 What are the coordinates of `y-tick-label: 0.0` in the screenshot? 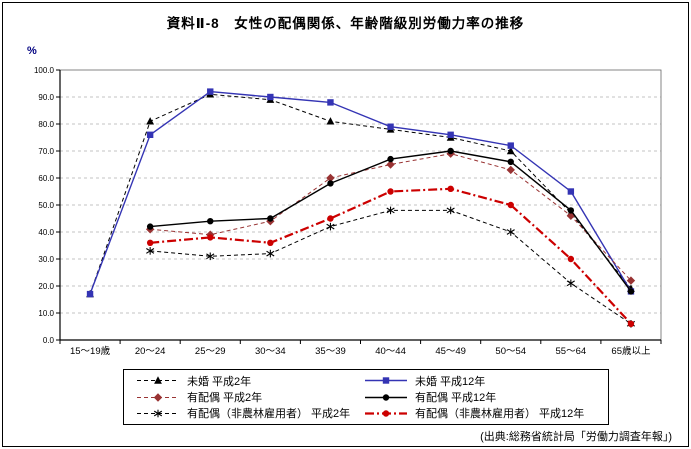 It's located at (49, 340).